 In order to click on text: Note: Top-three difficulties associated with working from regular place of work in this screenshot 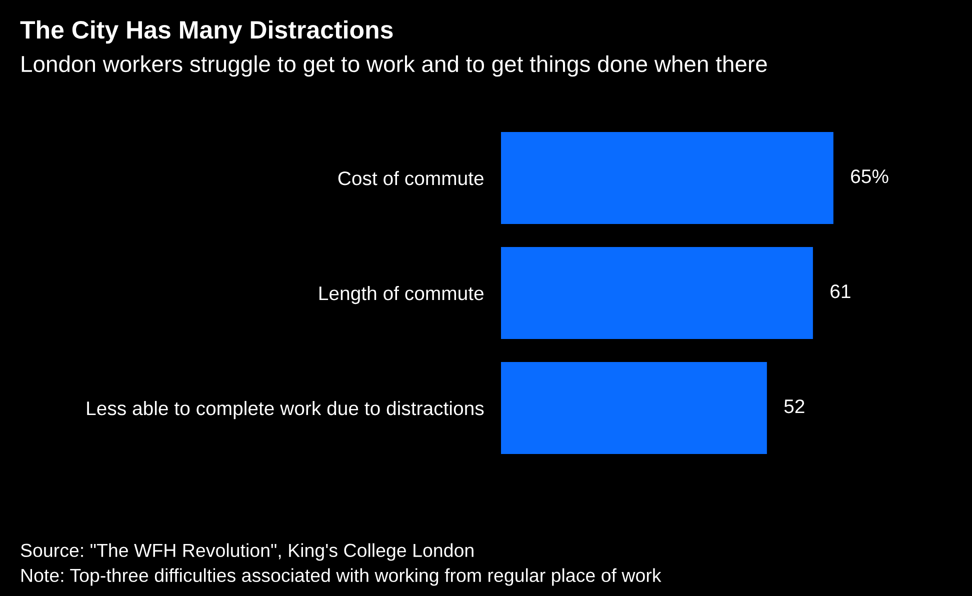, I will do `click(342, 577)`.